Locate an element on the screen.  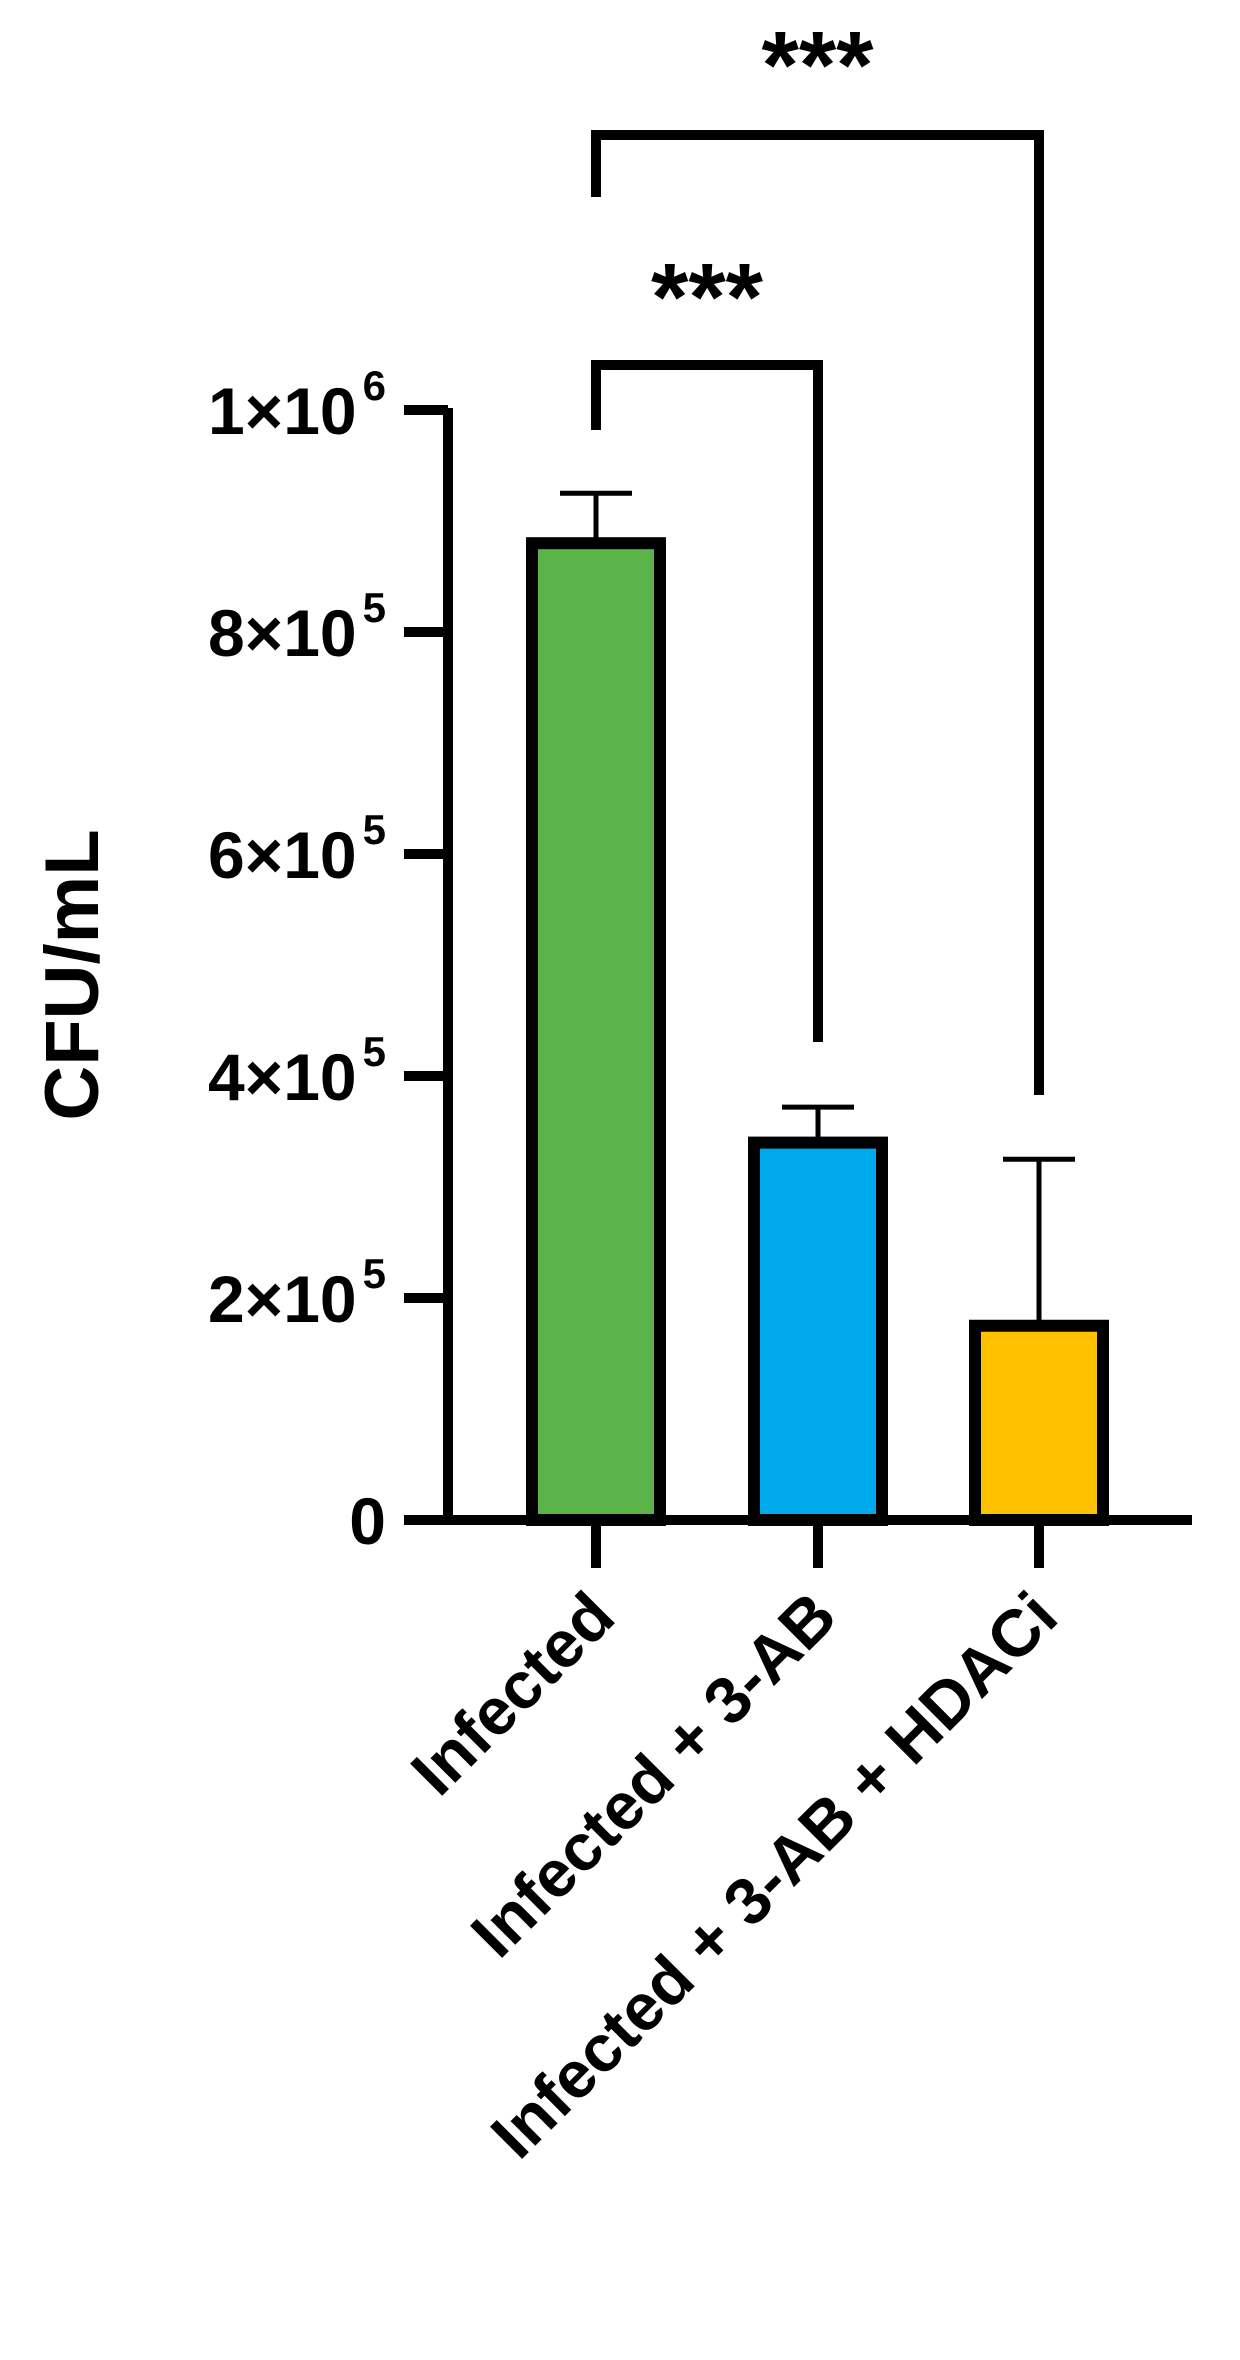
y-tick-labels: 0 2×10 5 4×10 5 6×10 5 8×10 5 1×10 6 is located at coordinates (297, 960).